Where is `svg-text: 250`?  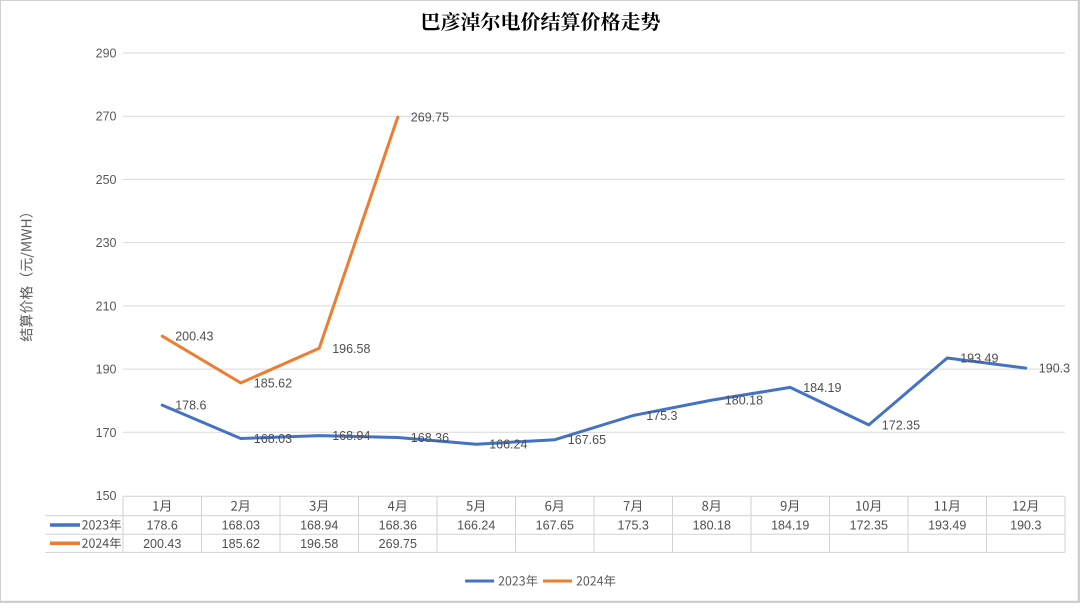 svg-text: 250 is located at coordinates (106, 180).